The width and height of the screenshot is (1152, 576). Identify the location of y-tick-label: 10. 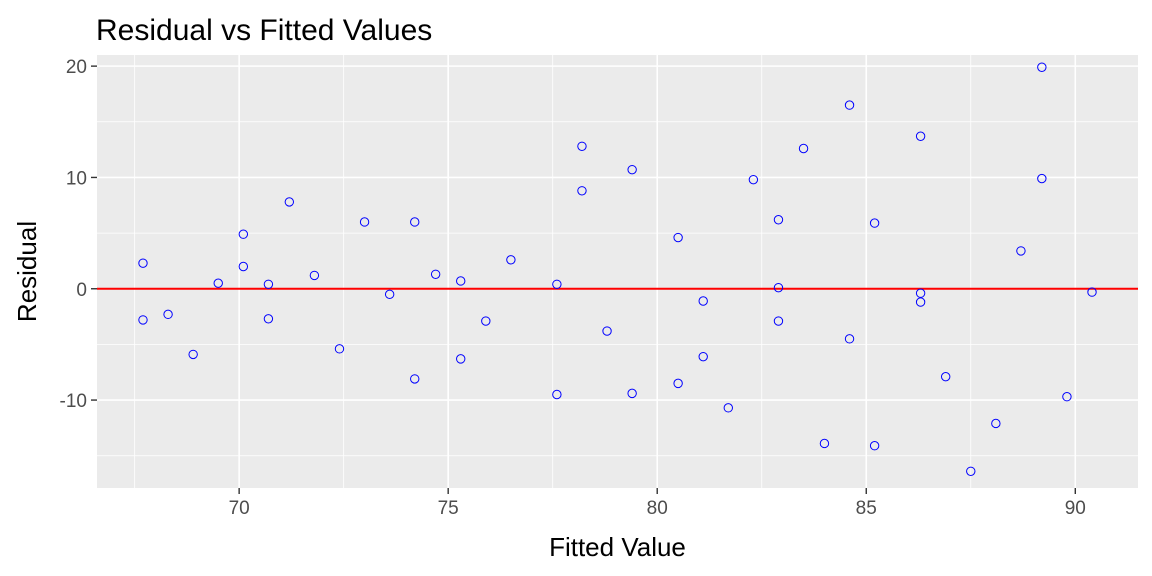
(76, 178).